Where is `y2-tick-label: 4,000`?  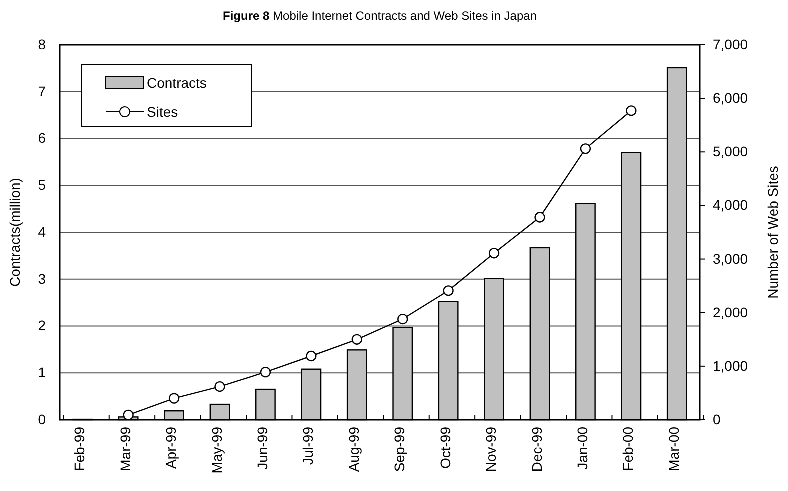 y2-tick-label: 4,000 is located at coordinates (730, 205).